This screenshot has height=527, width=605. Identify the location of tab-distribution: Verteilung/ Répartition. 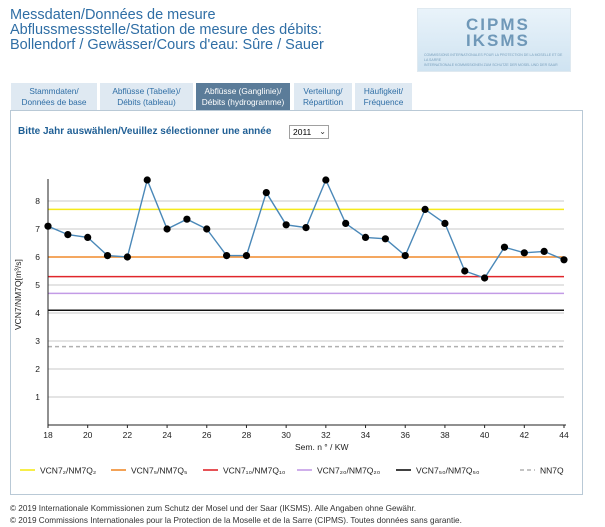
(323, 96).